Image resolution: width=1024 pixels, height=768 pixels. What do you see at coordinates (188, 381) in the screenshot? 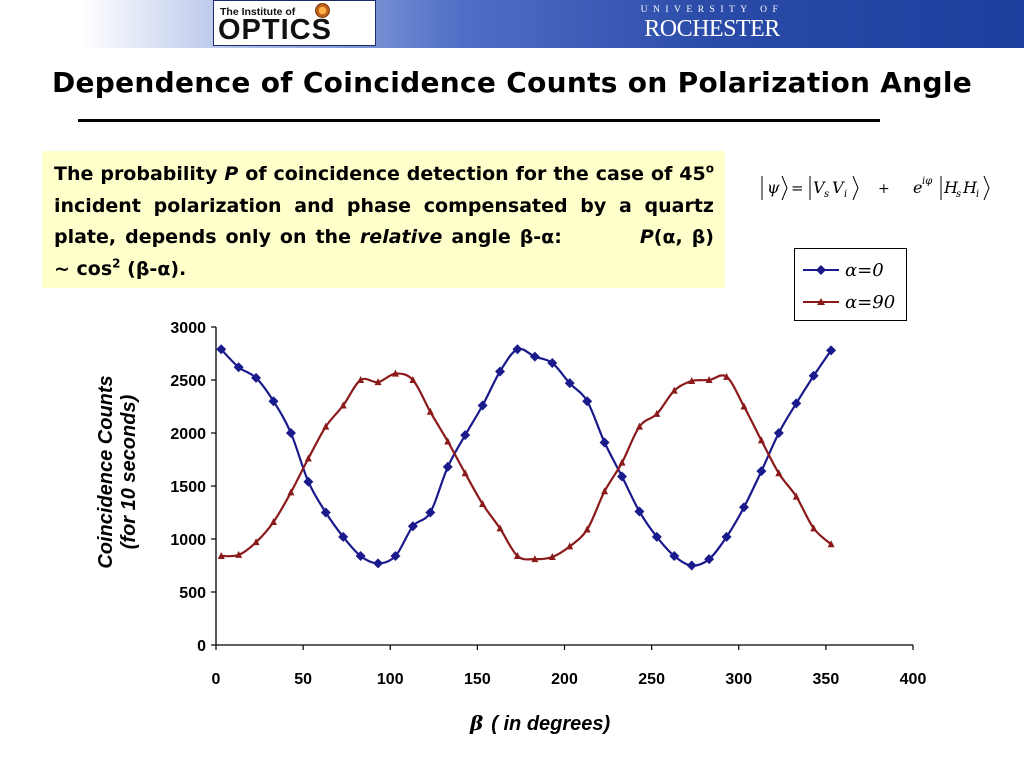
I see `y-tick-label: 2500` at bounding box center [188, 381].